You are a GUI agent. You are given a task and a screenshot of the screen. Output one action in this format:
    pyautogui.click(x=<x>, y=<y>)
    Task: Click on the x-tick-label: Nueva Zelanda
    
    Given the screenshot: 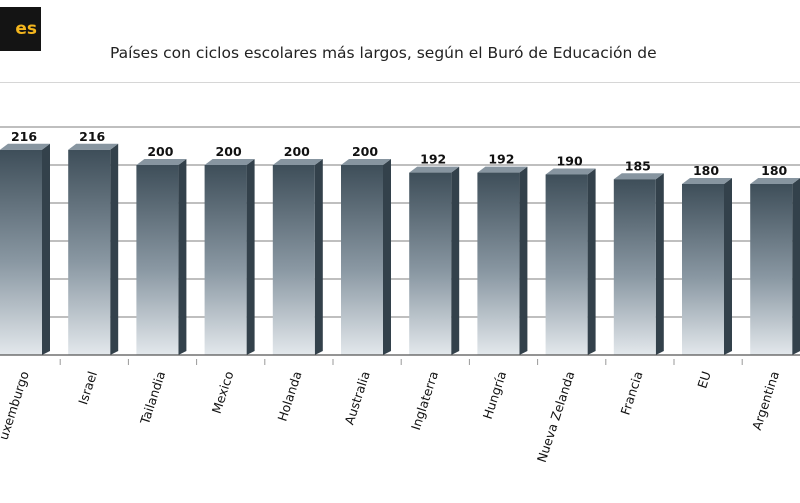 What is the action you would take?
    pyautogui.click(x=556, y=416)
    